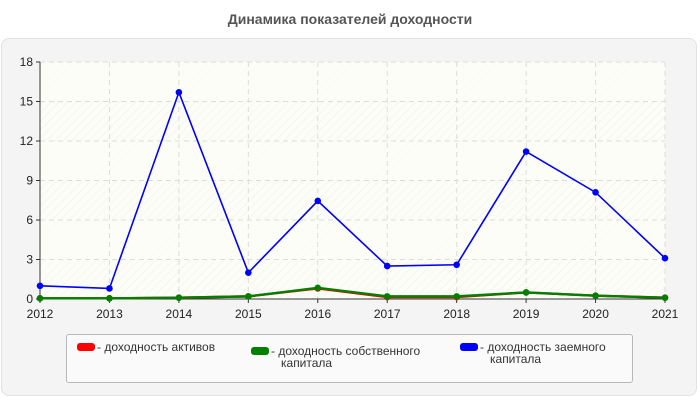 This screenshot has height=400, width=700. Describe the element at coordinates (350, 19) in the screenshot. I see `chart-title: Динамика показателей доходности` at that location.